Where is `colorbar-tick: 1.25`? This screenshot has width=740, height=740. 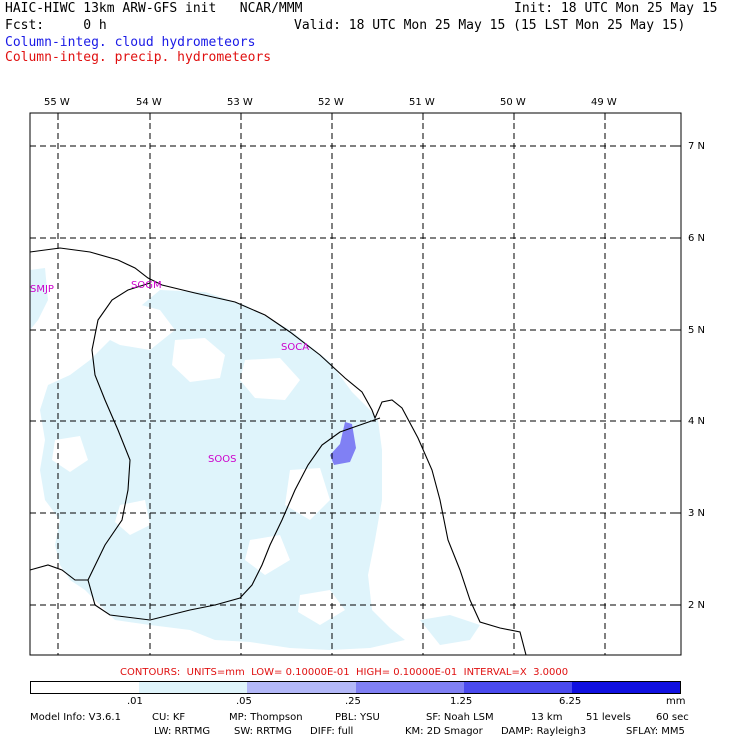 colorbar-tick: 1.25 is located at coordinates (461, 701).